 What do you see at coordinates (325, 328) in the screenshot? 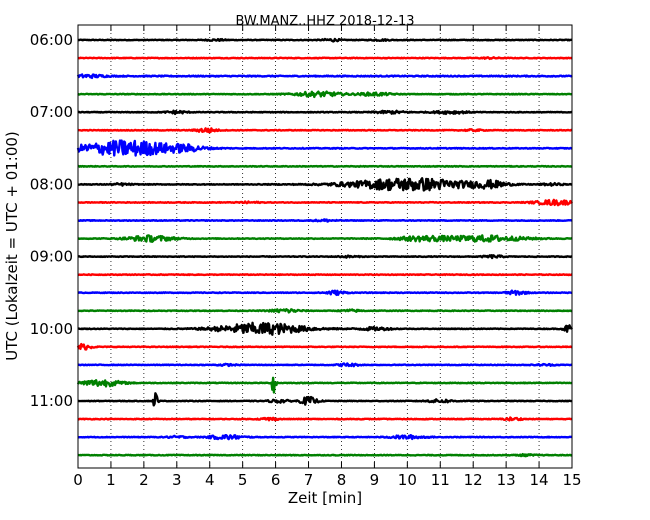
I see `trace-line: 10:00` at bounding box center [325, 328].